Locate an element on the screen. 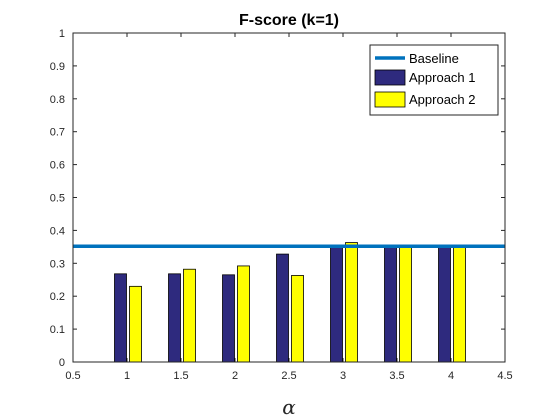  x-tick-label: 1 is located at coordinates (127, 376).